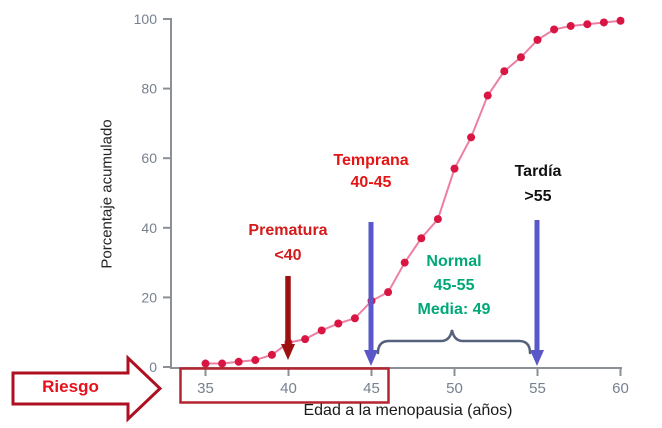 The height and width of the screenshot is (428, 662). Describe the element at coordinates (537, 293) in the screenshot. I see `late-arrow` at that location.